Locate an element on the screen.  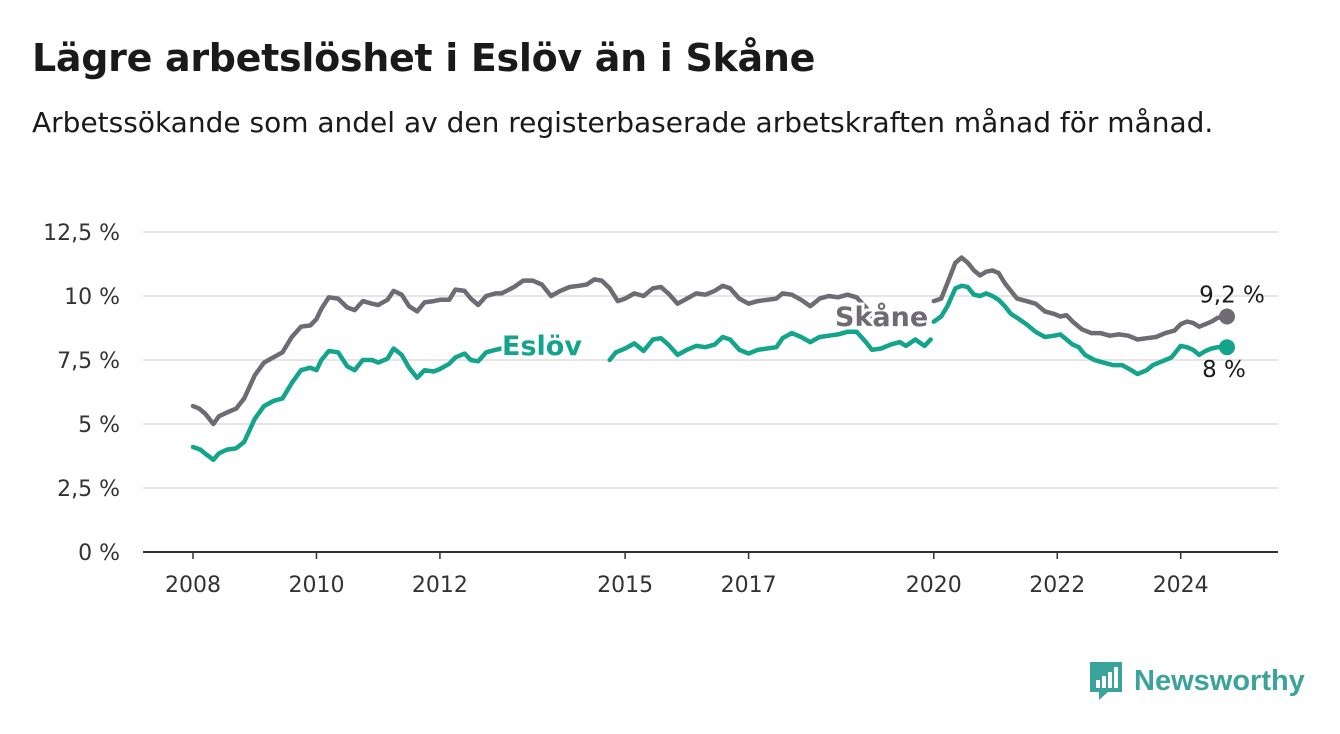
x-tick-label: 2012 is located at coordinates (440, 585).